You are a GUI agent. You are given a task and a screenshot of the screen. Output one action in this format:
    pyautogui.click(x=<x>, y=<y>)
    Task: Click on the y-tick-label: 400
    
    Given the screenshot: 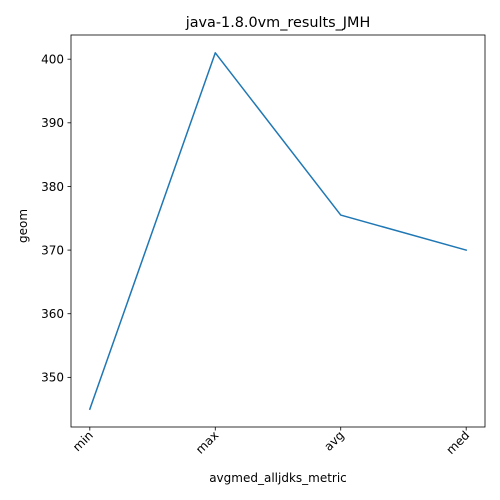 What is the action you would take?
    pyautogui.click(x=52, y=59)
    